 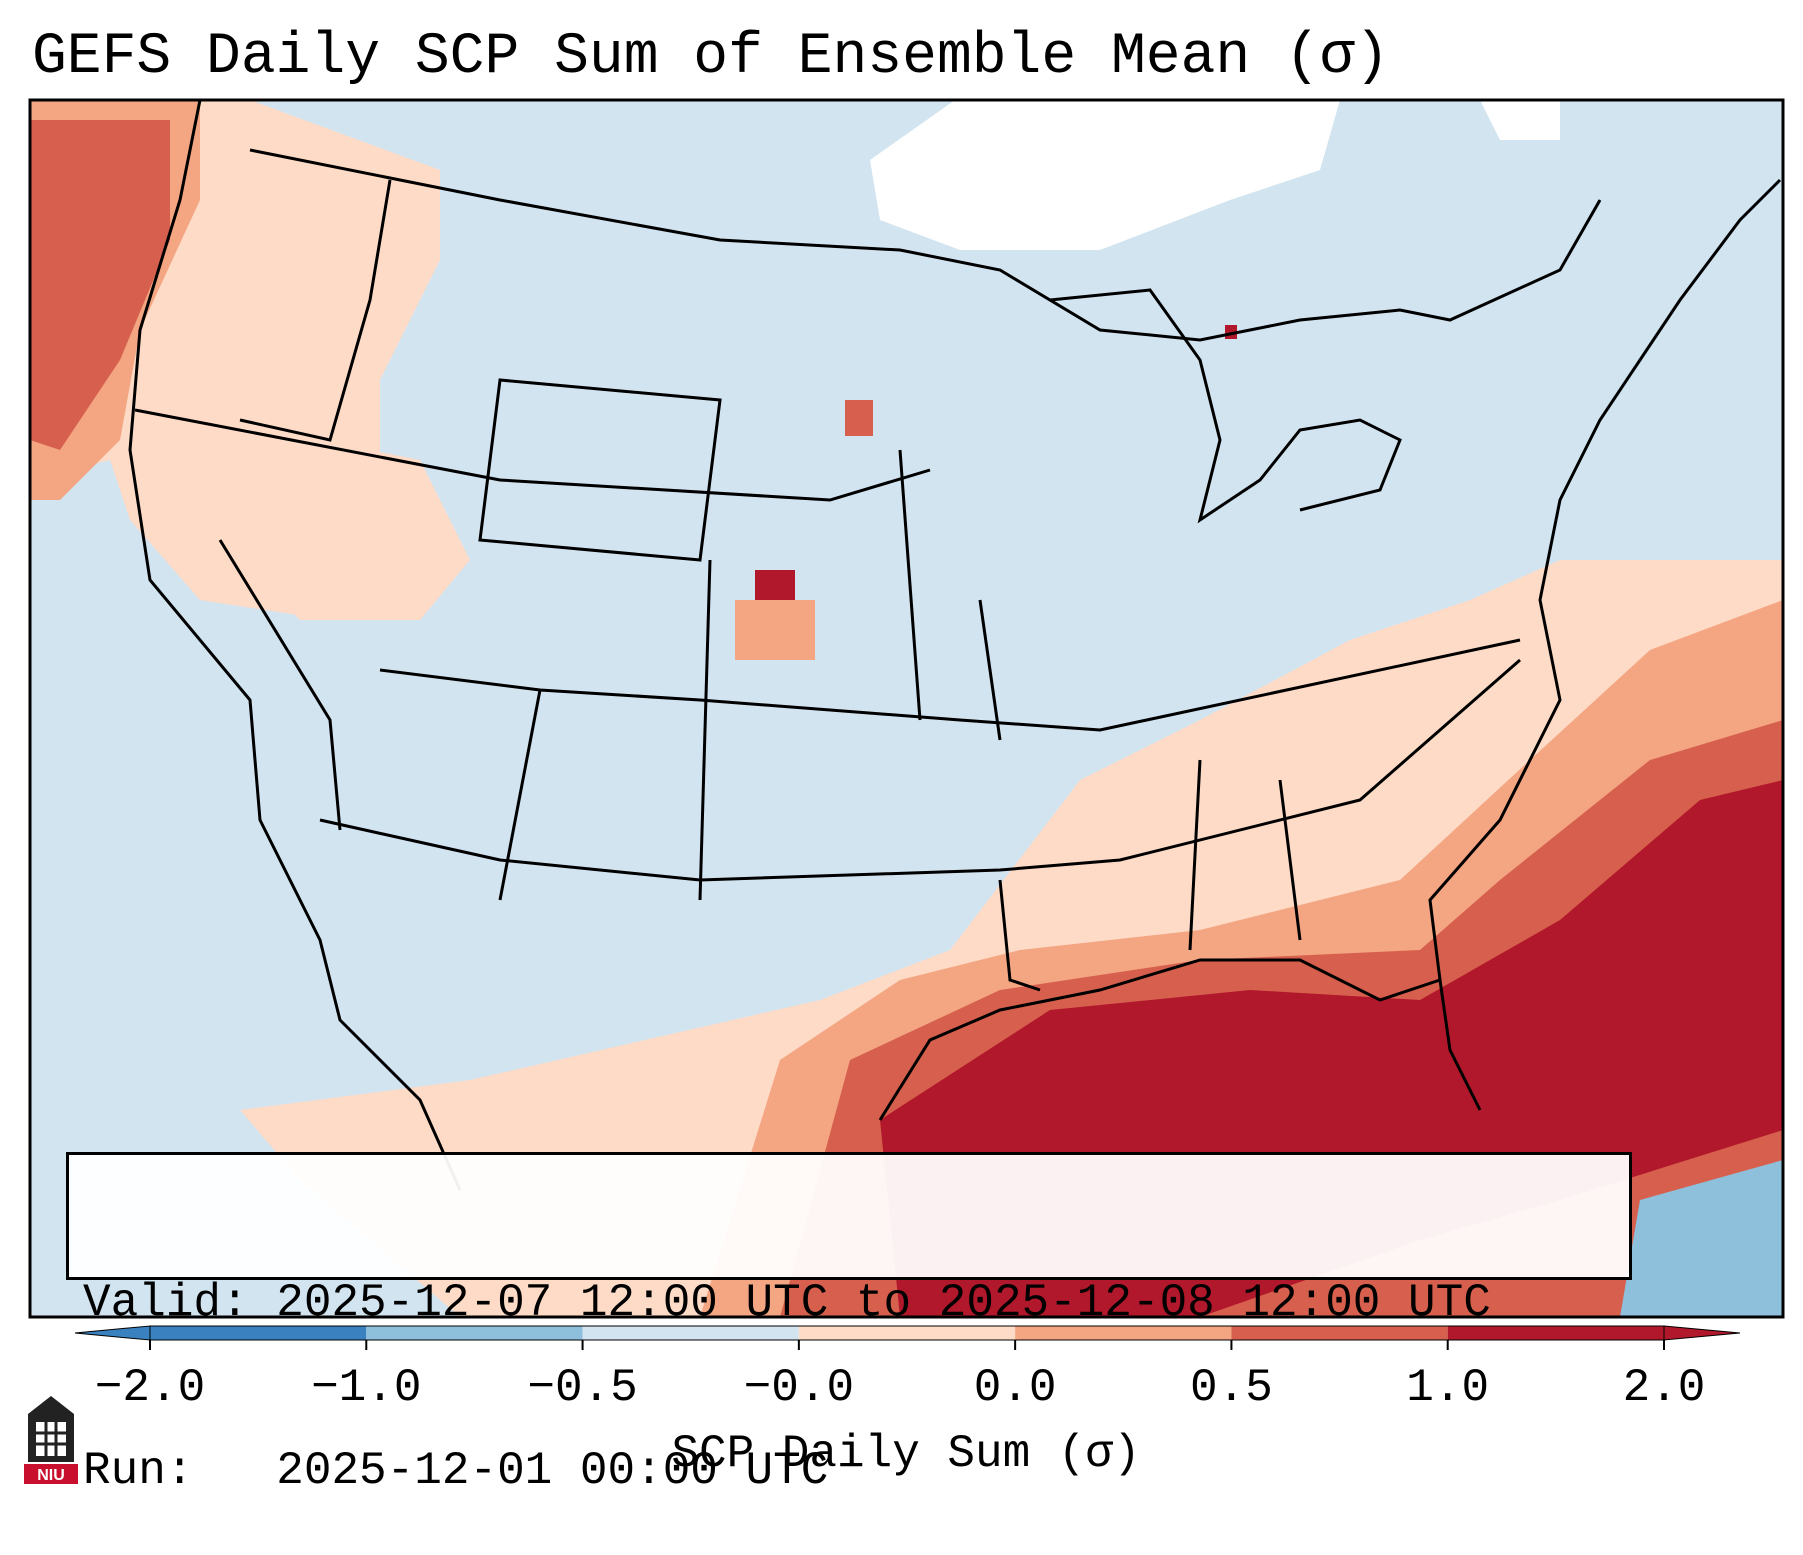 I want to click on colorbar-tick-label: 0.5, so click(x=1231, y=1388).